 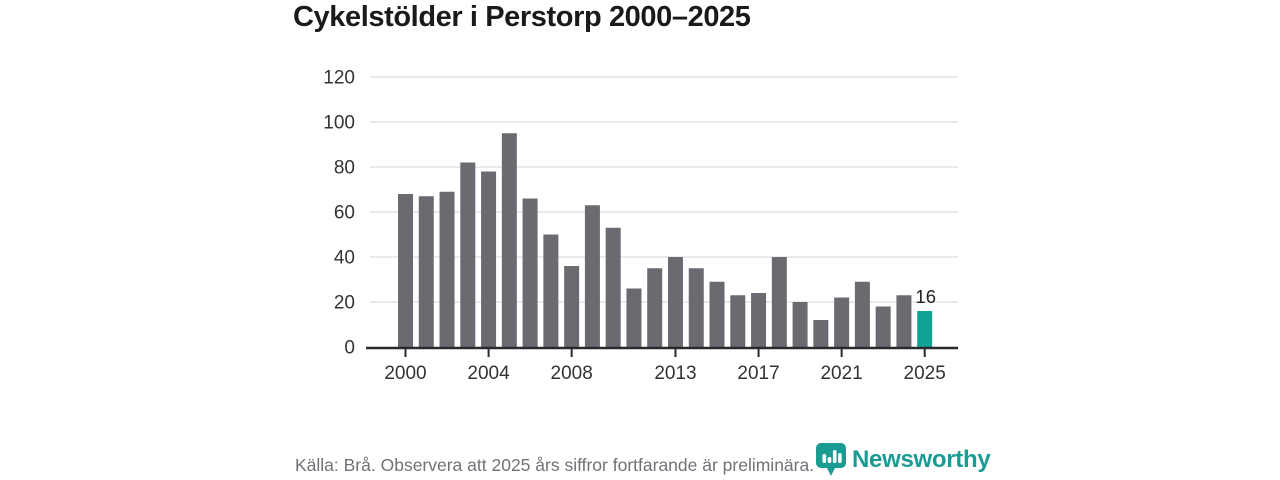 What do you see at coordinates (530, 272) in the screenshot?
I see `bar-2006` at bounding box center [530, 272].